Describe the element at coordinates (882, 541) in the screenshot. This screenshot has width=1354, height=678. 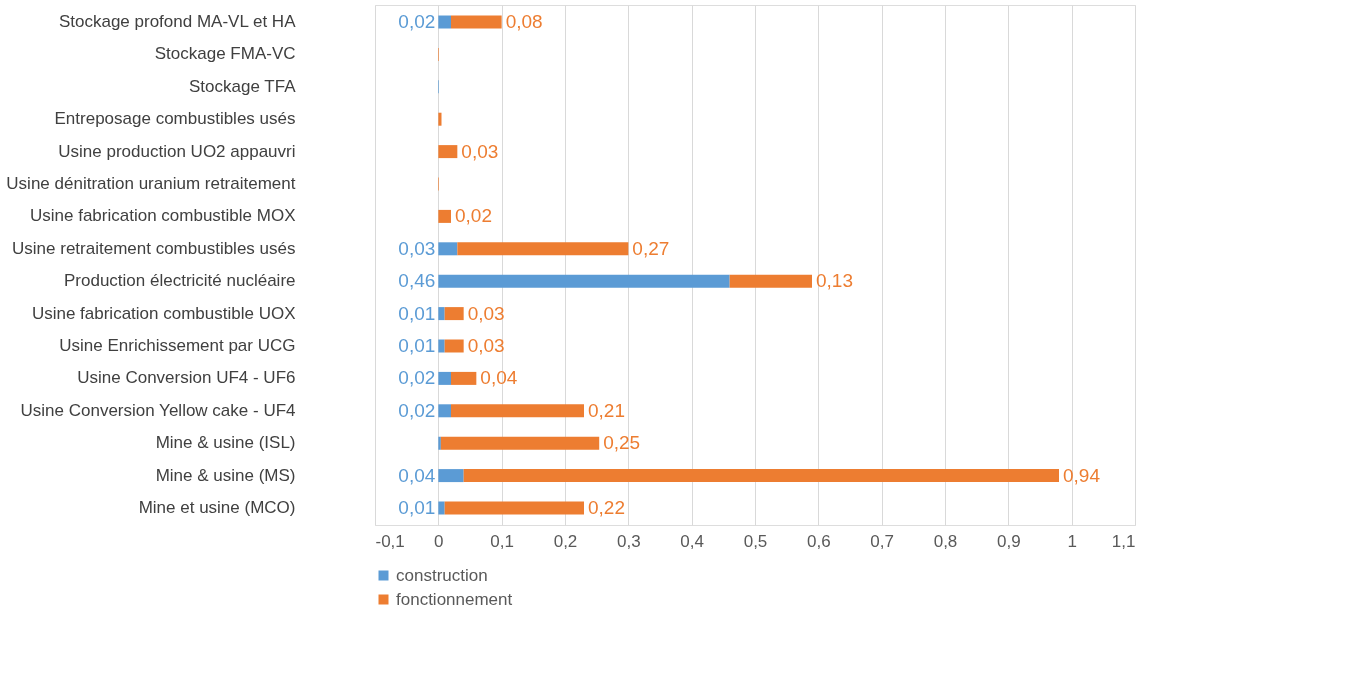
I see `x-tick-label: 0,7` at that location.